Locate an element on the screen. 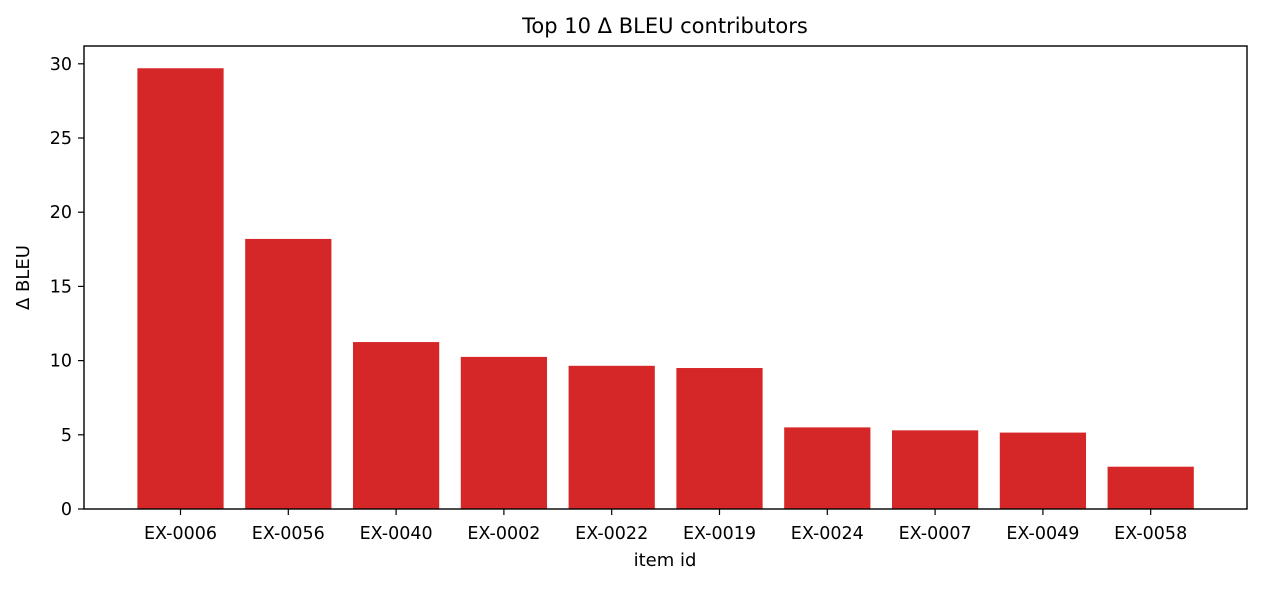 The height and width of the screenshot is (590, 1261). x-tick-label: EX-0019 is located at coordinates (719, 534).